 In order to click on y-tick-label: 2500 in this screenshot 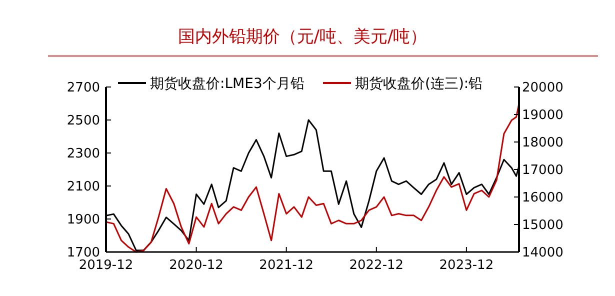, I will do `click(83, 121)`.